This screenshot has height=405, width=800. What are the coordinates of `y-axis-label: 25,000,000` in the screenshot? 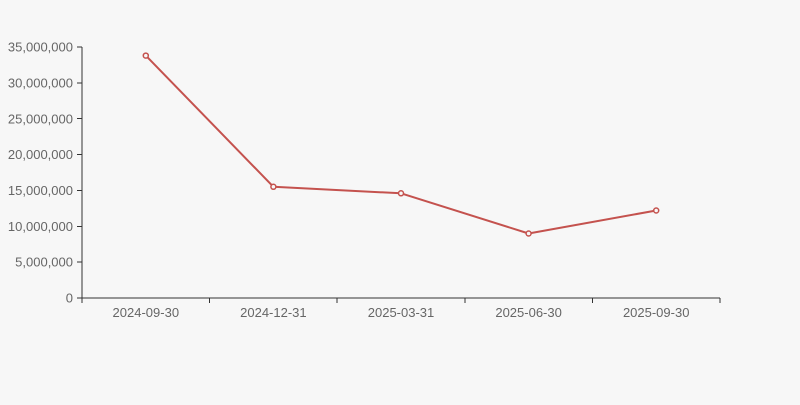 It's located at (40, 118).